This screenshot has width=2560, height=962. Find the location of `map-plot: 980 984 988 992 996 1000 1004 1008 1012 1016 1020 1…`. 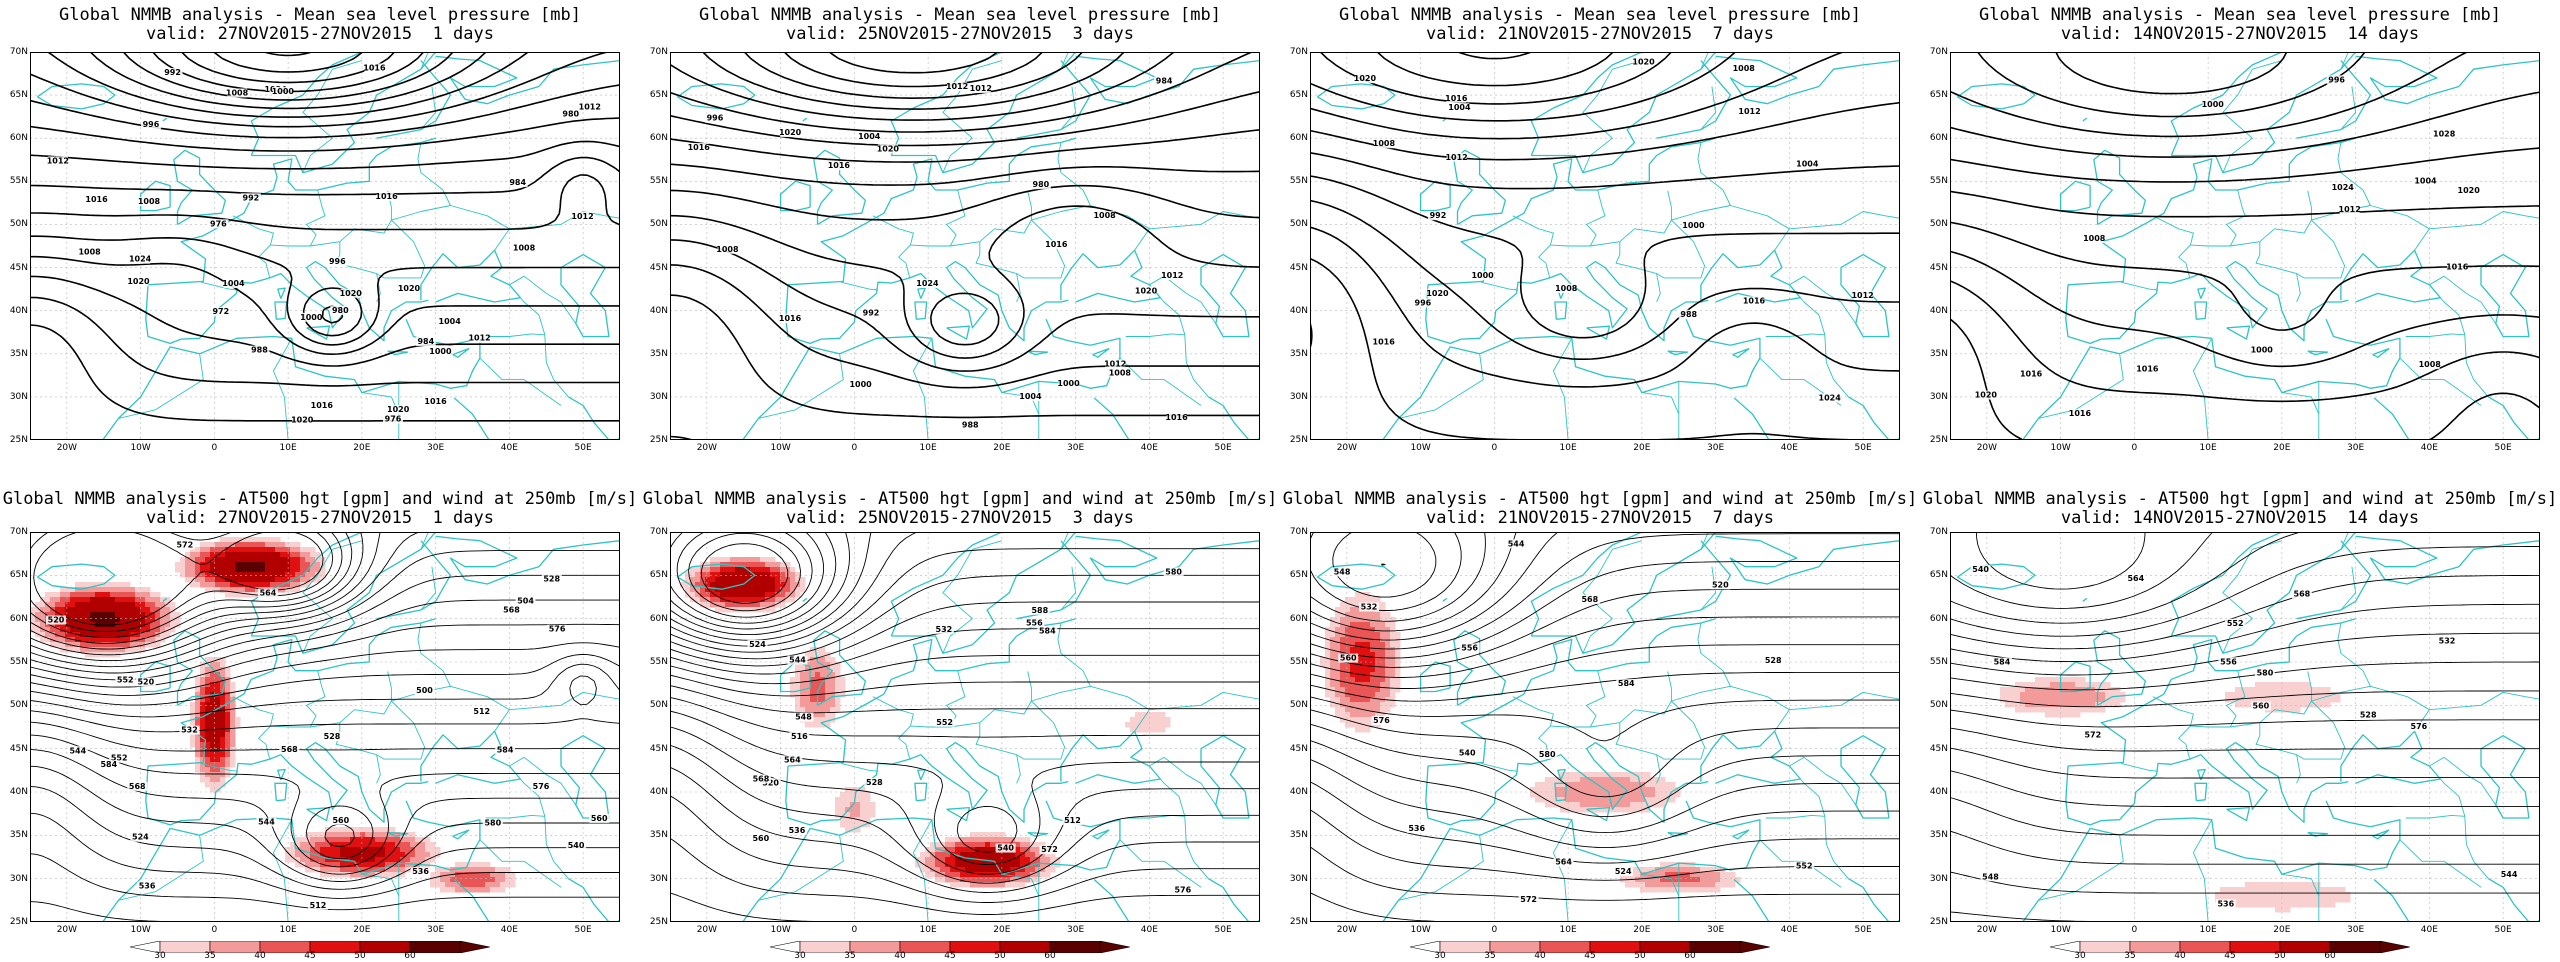

map-plot: 980 984 988 992 996 1000 1004 1008 1012 1016 1020 1… is located at coordinates (965, 246).